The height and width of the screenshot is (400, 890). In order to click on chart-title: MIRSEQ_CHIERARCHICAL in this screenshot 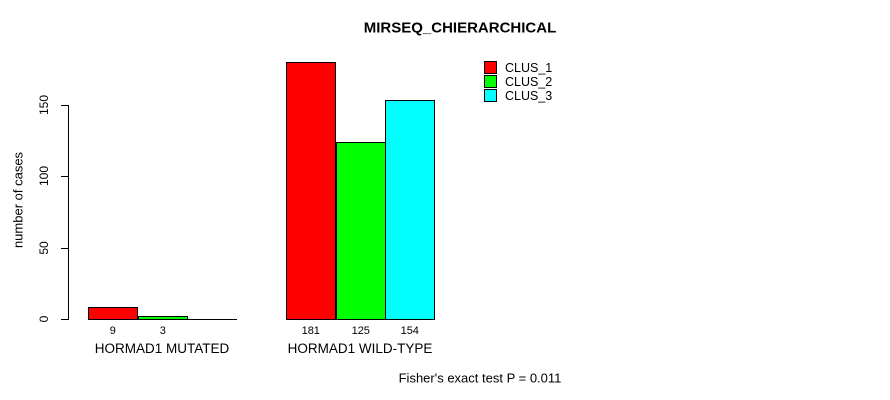, I will do `click(460, 28)`.